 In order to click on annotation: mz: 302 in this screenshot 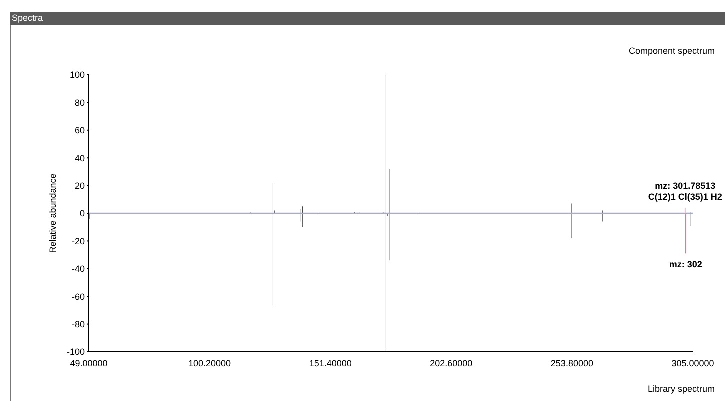, I will do `click(685, 265)`.